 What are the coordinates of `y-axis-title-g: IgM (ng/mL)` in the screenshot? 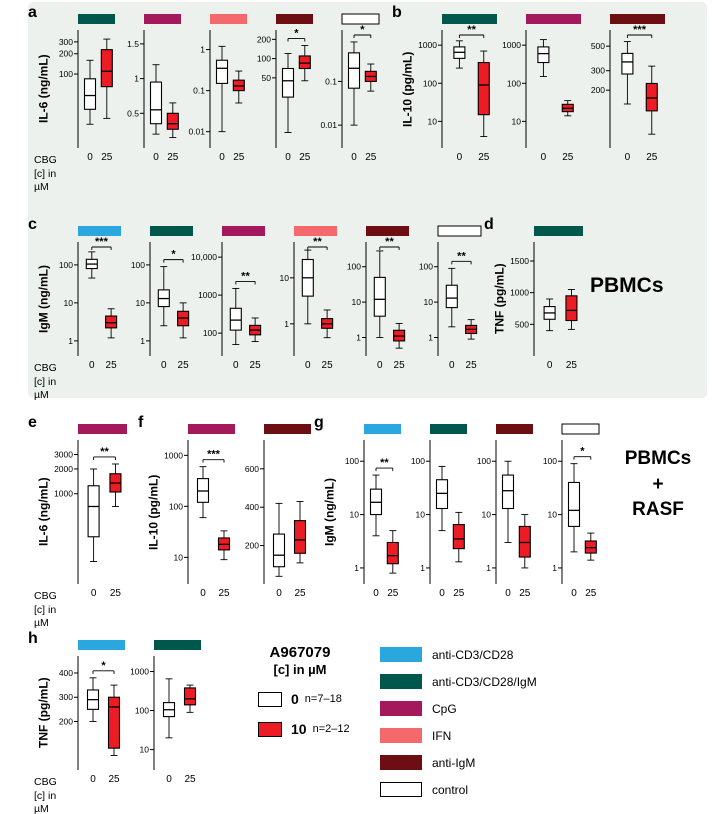 It's located at (329, 512).